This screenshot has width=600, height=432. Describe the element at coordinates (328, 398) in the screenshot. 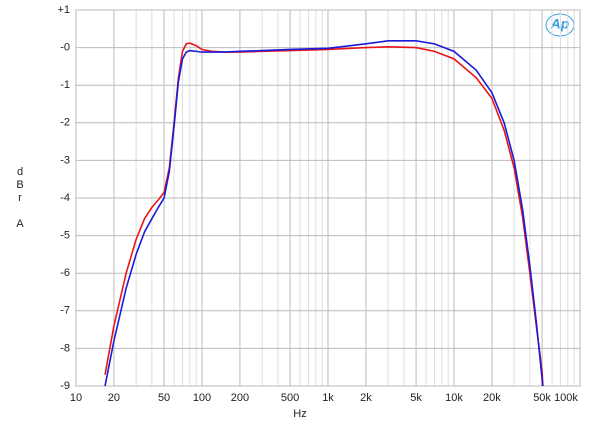

I see `x-tick-label: 1k` at that location.